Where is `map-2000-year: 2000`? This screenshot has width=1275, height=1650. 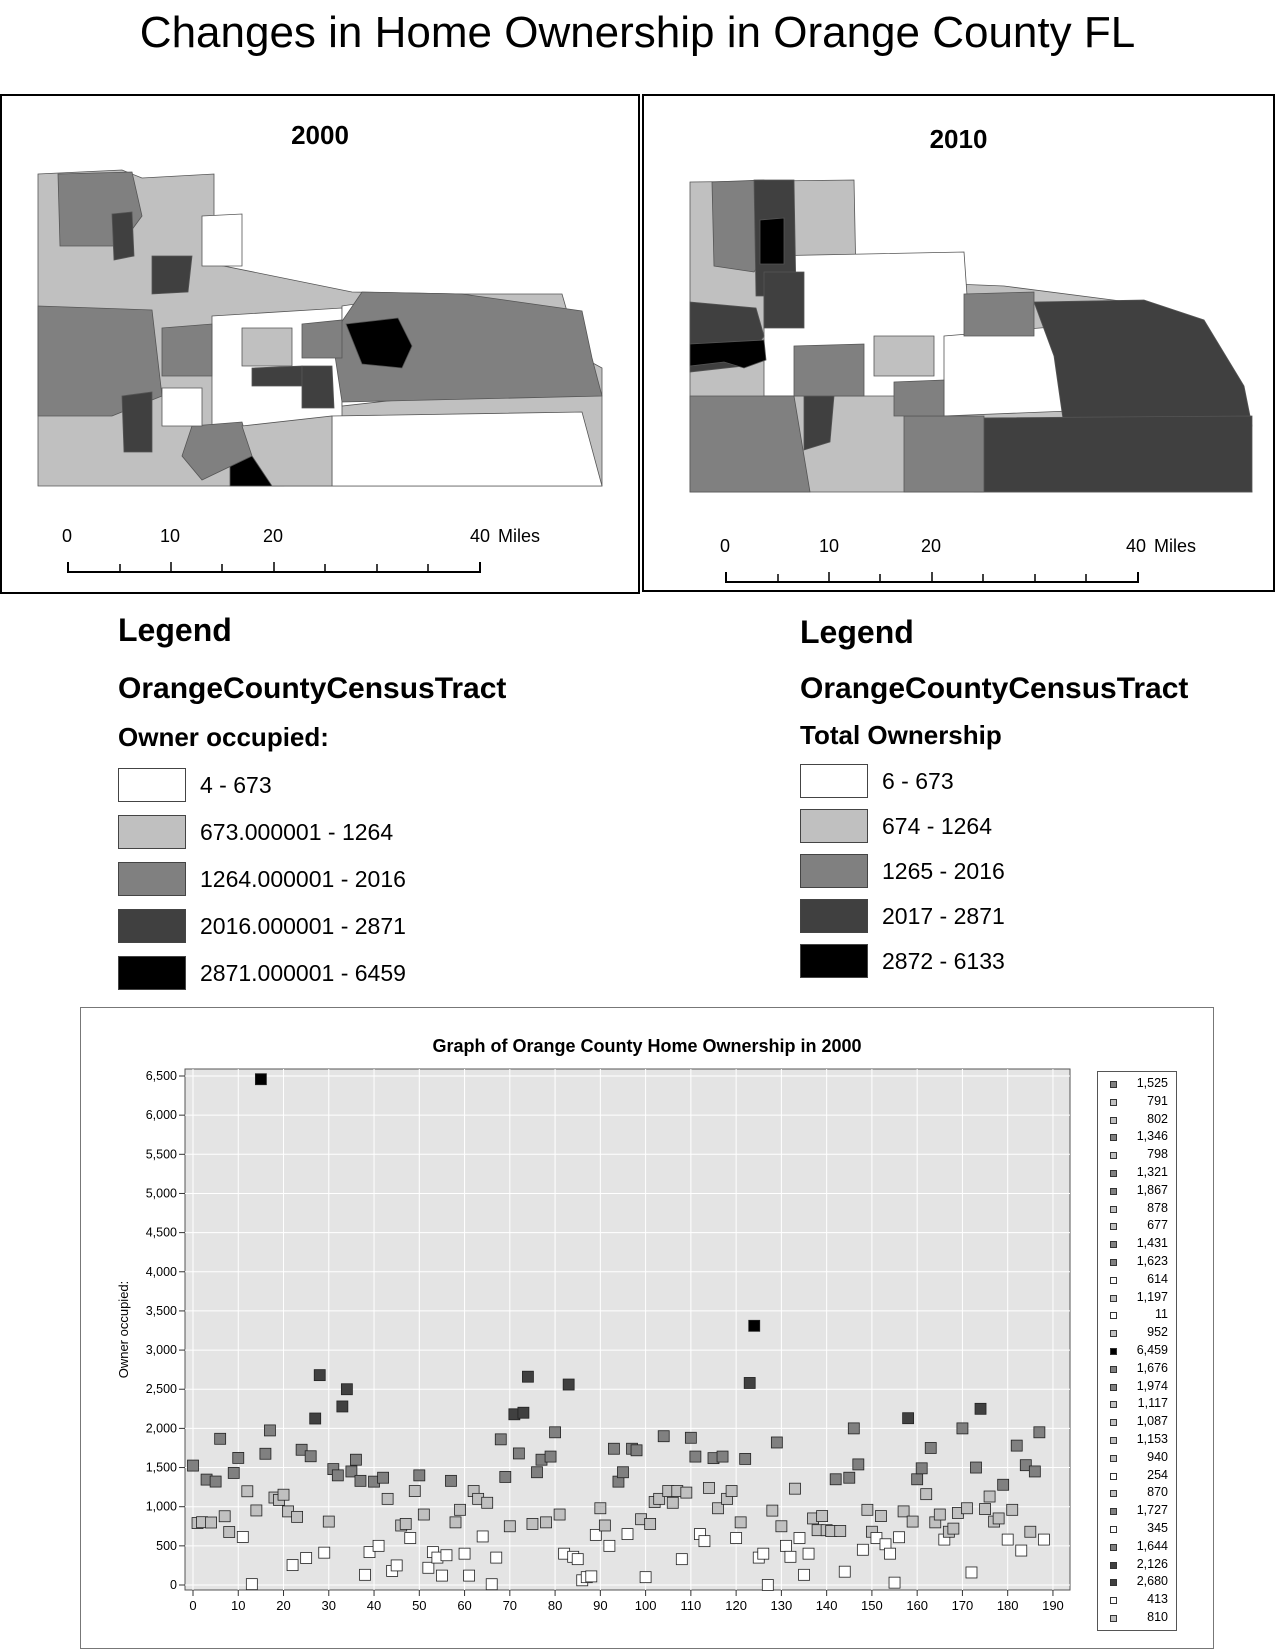 map-2000-year: 2000 is located at coordinates (320, 135).